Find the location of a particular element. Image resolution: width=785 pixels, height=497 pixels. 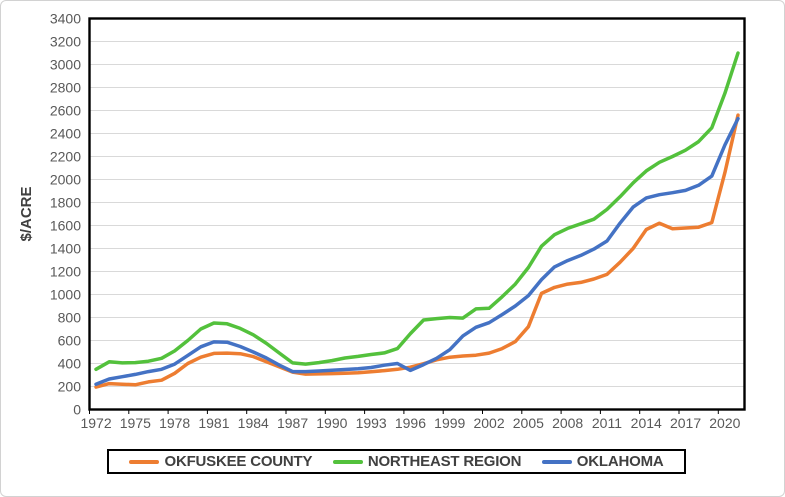

y-tick-label: 3000 is located at coordinates (65, 65).